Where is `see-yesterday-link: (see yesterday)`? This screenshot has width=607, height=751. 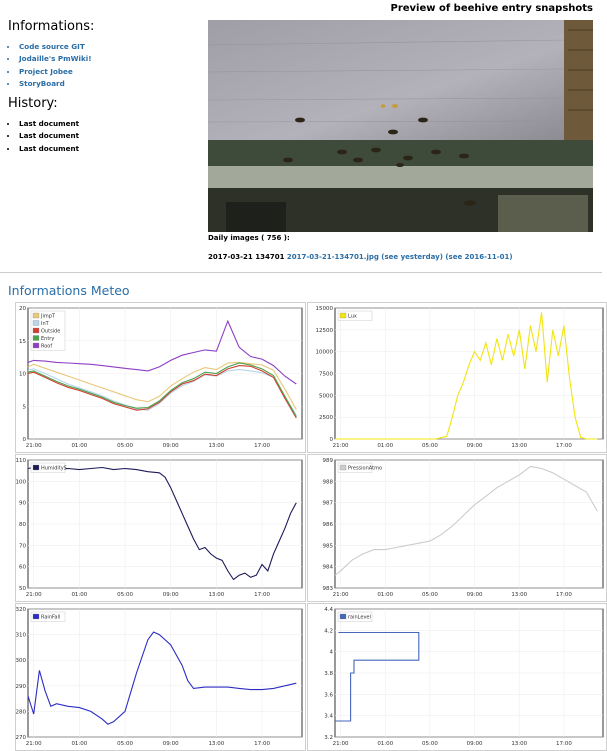
see-yesterday-link: (see yesterday) is located at coordinates (412, 257).